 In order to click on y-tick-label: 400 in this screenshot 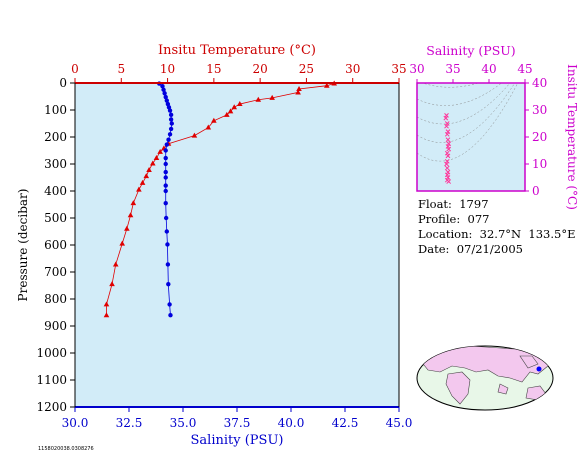, I will do `click(55, 191)`.